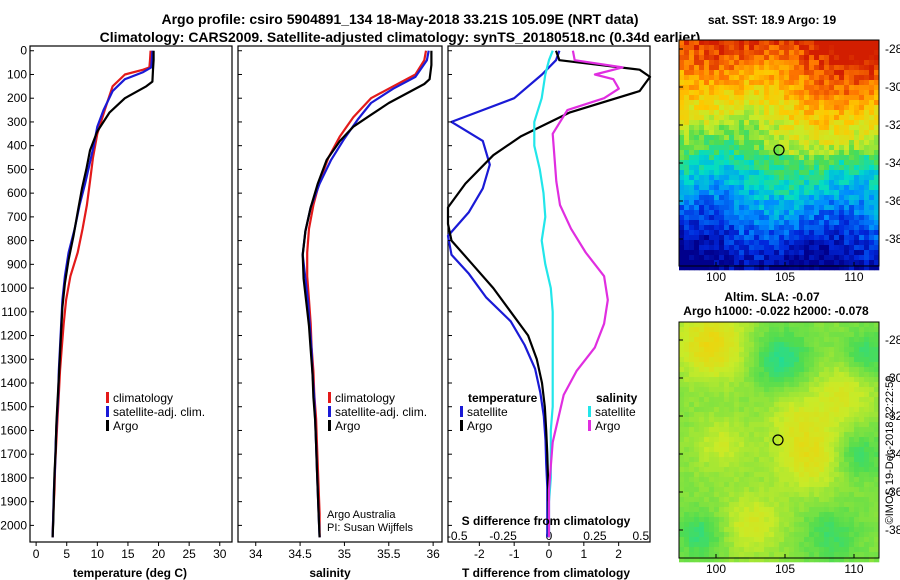 Image resolution: width=900 pixels, height=580 pixels. Describe the element at coordinates (892, 87) in the screenshot. I see `map-y-label: -30` at that location.